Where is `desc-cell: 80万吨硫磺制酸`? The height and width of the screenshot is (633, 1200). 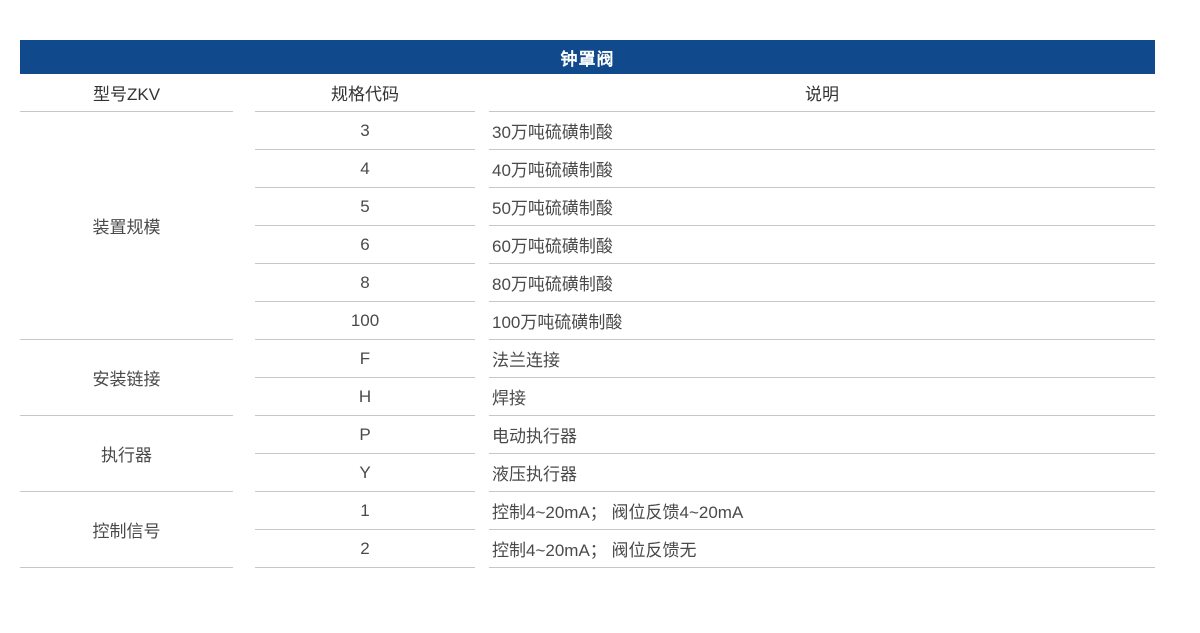 desc-cell: 80万吨硫磺制酸 is located at coordinates (822, 283).